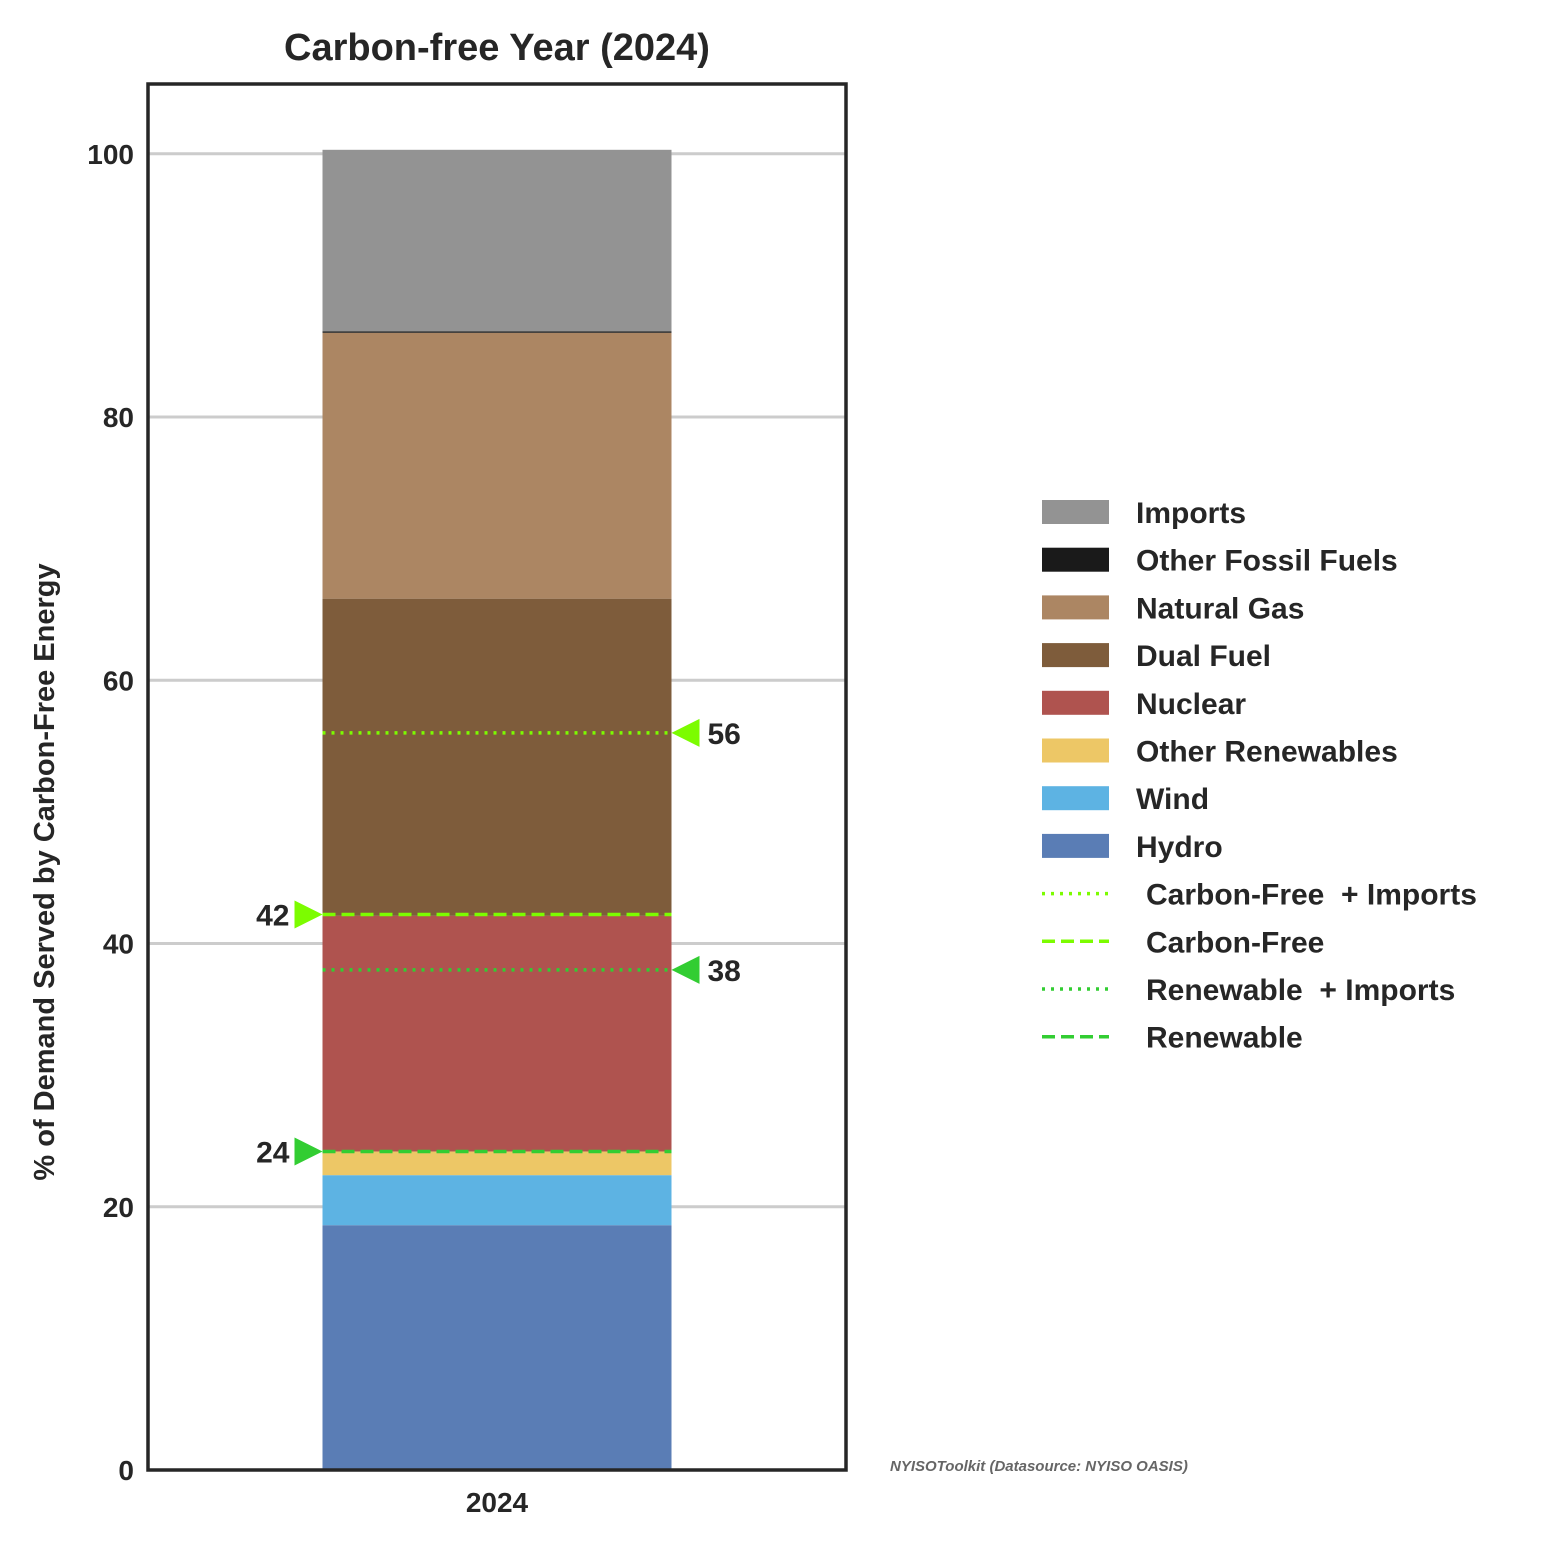 This screenshot has width=1556, height=1548. What do you see at coordinates (1179, 847) in the screenshot?
I see `legend-label: Hydro` at bounding box center [1179, 847].